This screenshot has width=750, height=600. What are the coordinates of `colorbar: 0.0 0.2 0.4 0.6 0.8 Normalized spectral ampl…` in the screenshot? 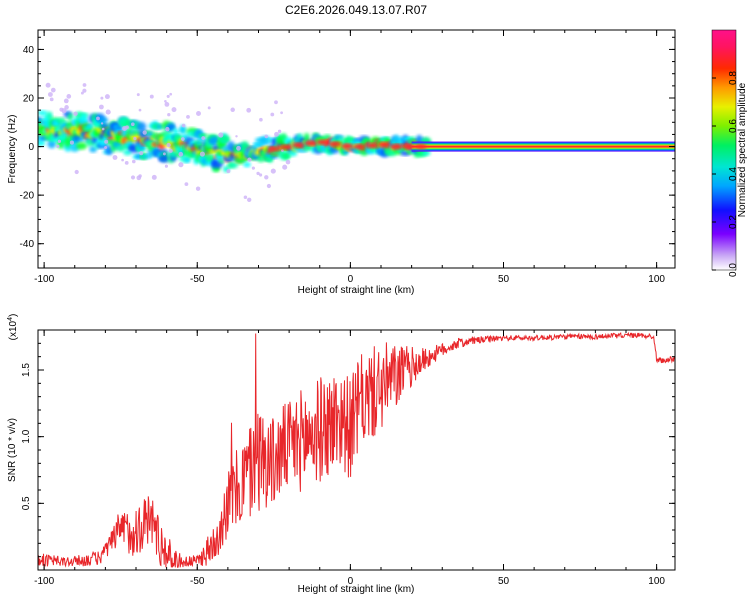 It's located at (729, 153).